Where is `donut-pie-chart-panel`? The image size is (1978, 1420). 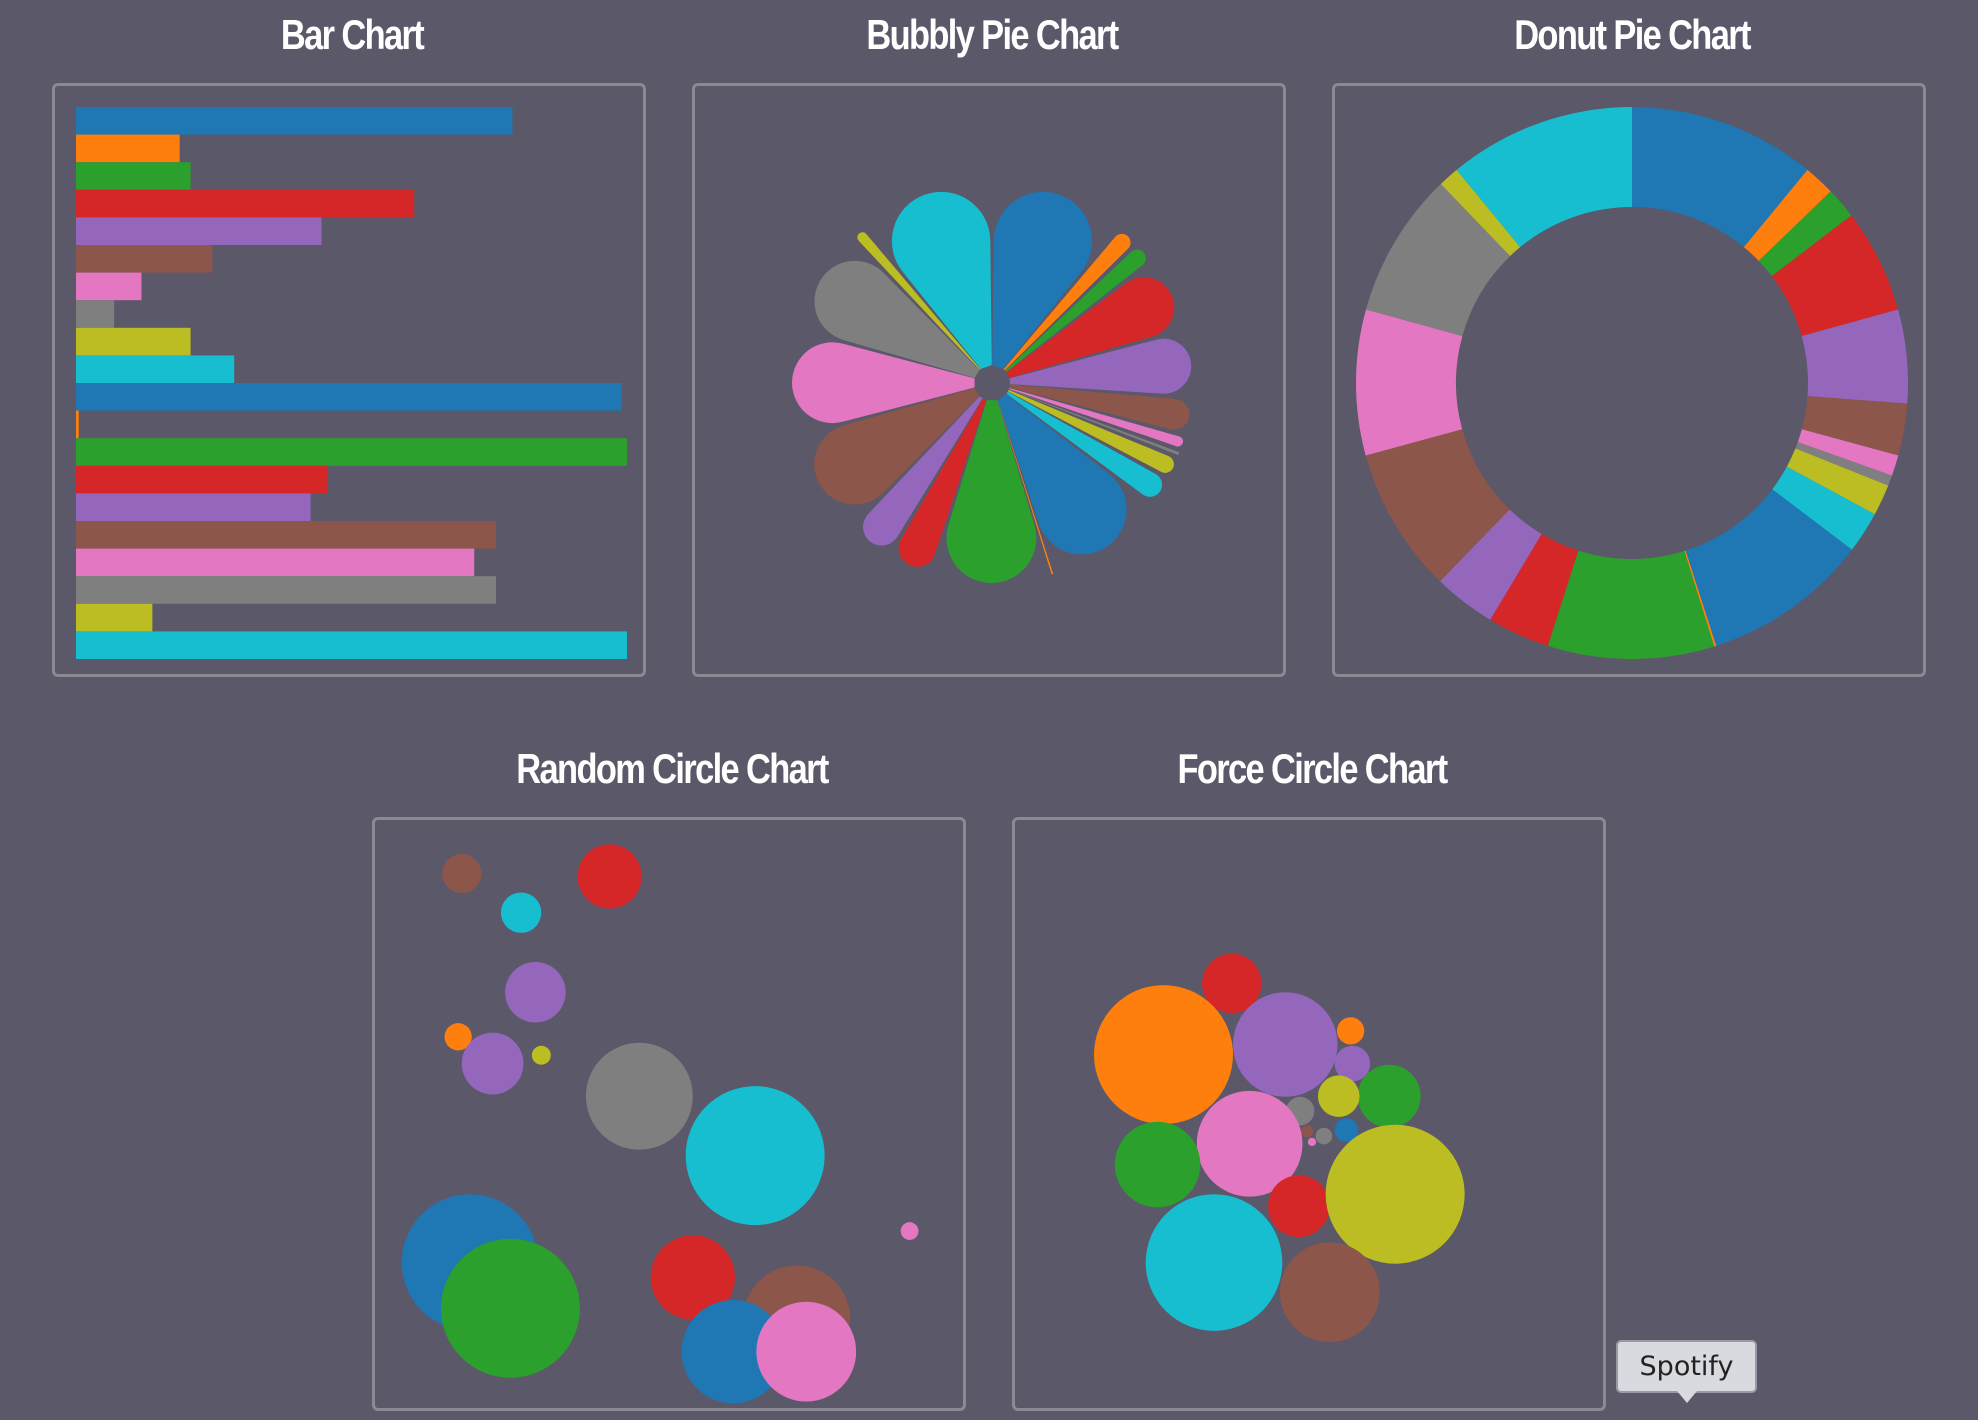
donut-pie-chart-panel is located at coordinates (1629, 380).